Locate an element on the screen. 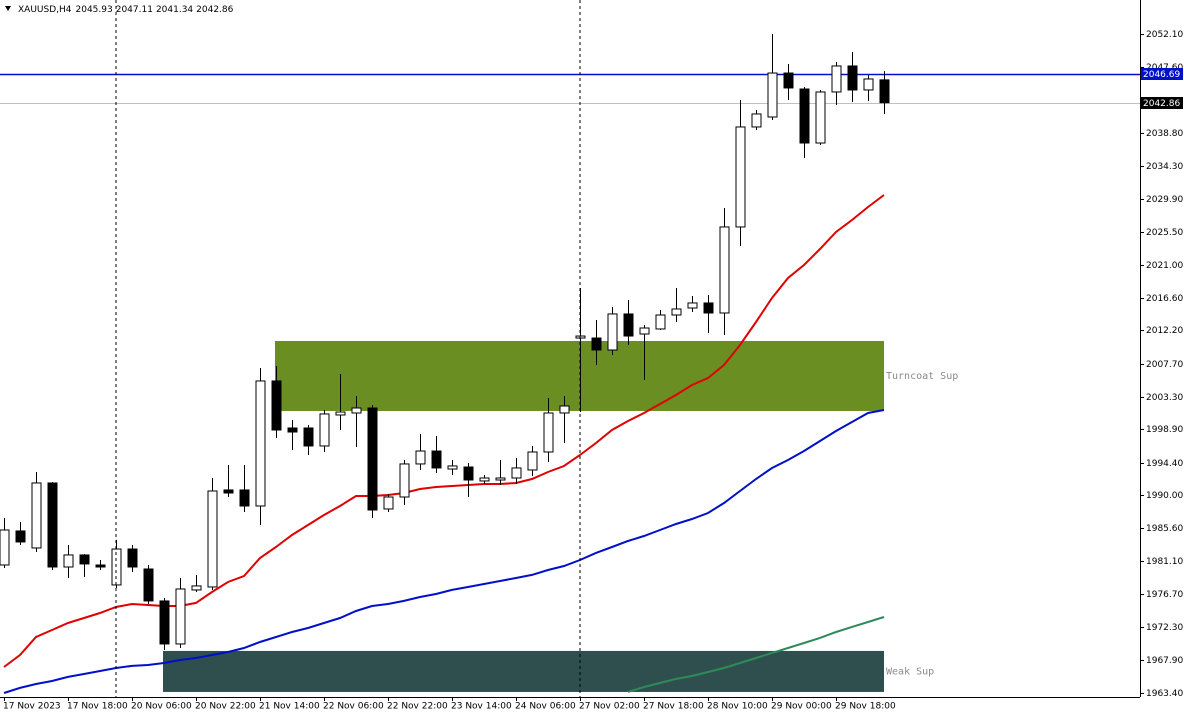 This screenshot has width=1184, height=714. x-tick-label: 22 Nov 06:00 is located at coordinates (353, 707).